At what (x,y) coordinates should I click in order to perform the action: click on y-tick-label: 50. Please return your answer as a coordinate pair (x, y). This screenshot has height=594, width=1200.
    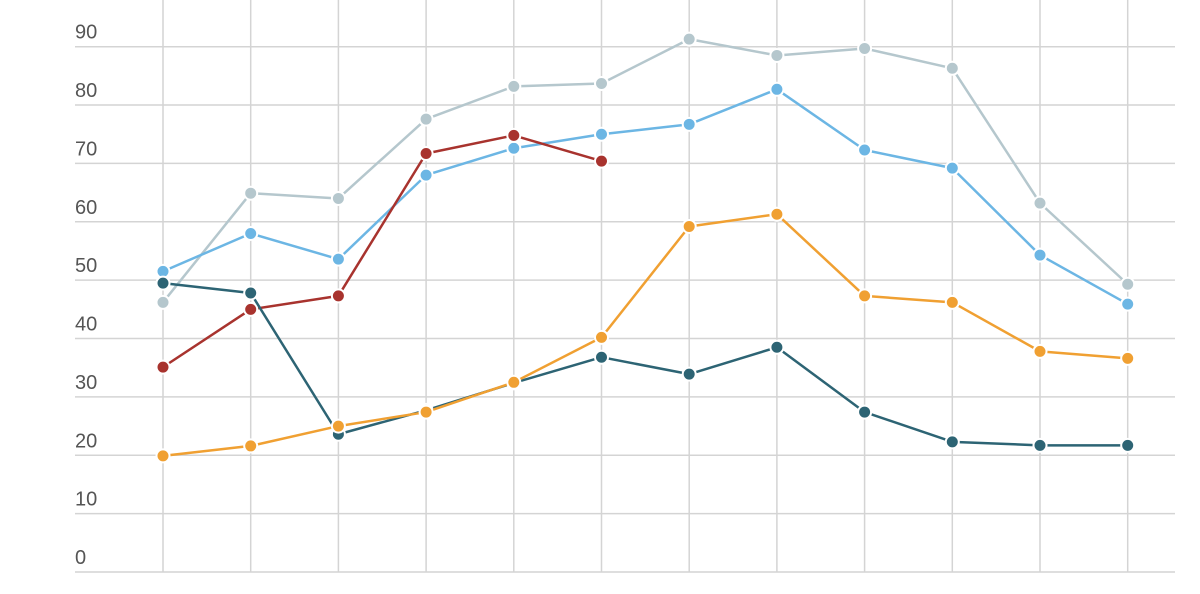
    Looking at the image, I should click on (86, 266).